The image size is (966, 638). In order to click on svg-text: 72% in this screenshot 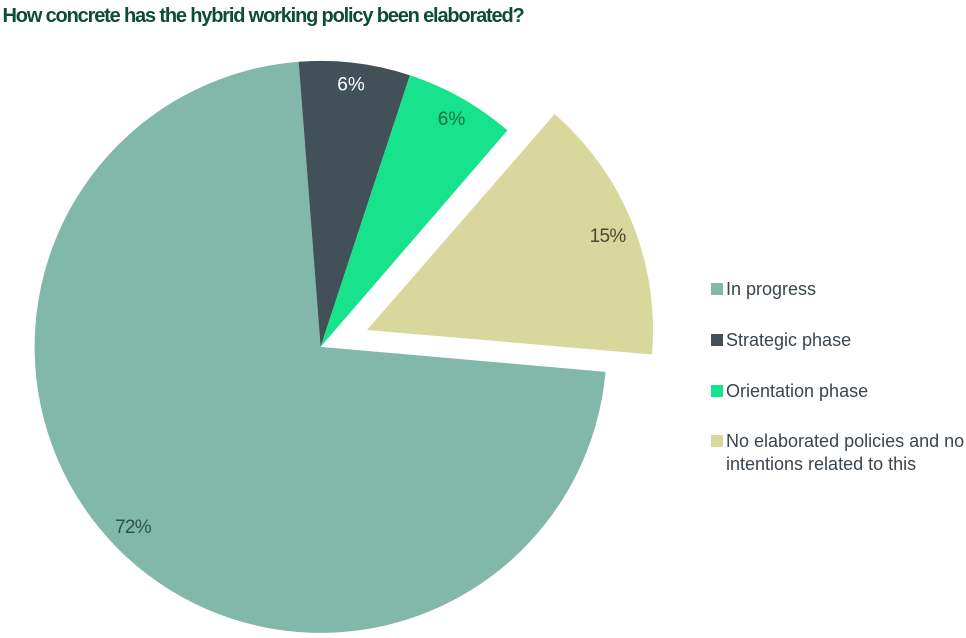, I will do `click(133, 527)`.